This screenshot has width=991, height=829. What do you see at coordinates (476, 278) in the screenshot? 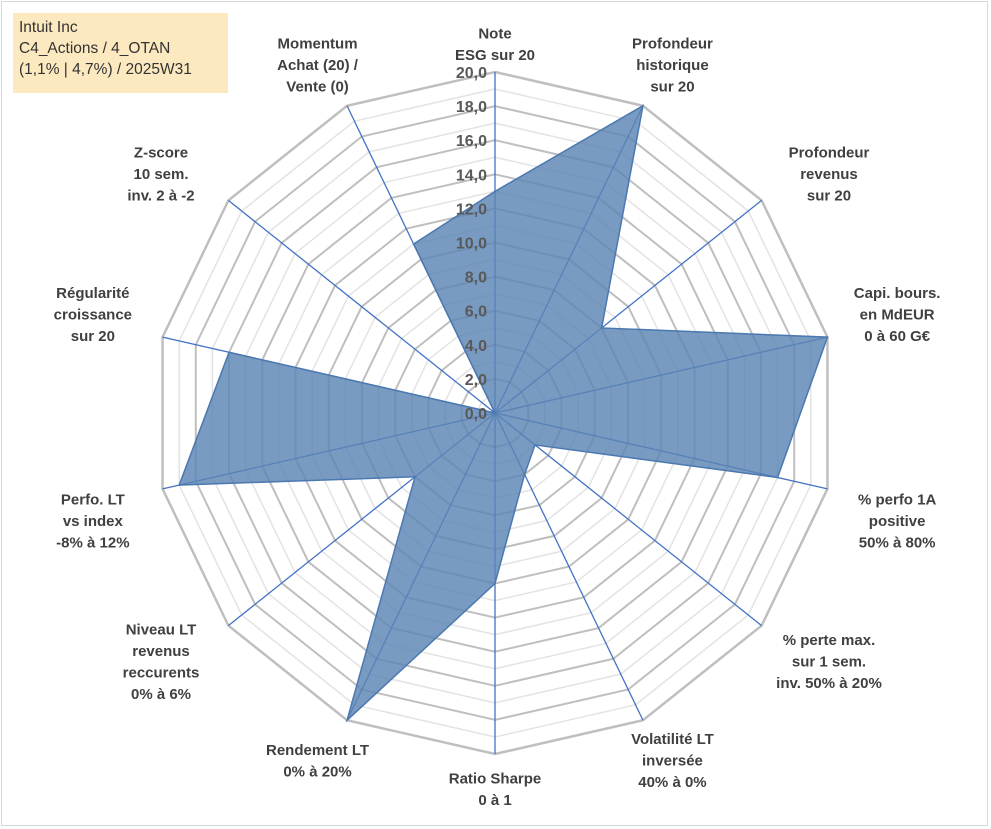
I see `tick-label: 8,0` at bounding box center [476, 278].